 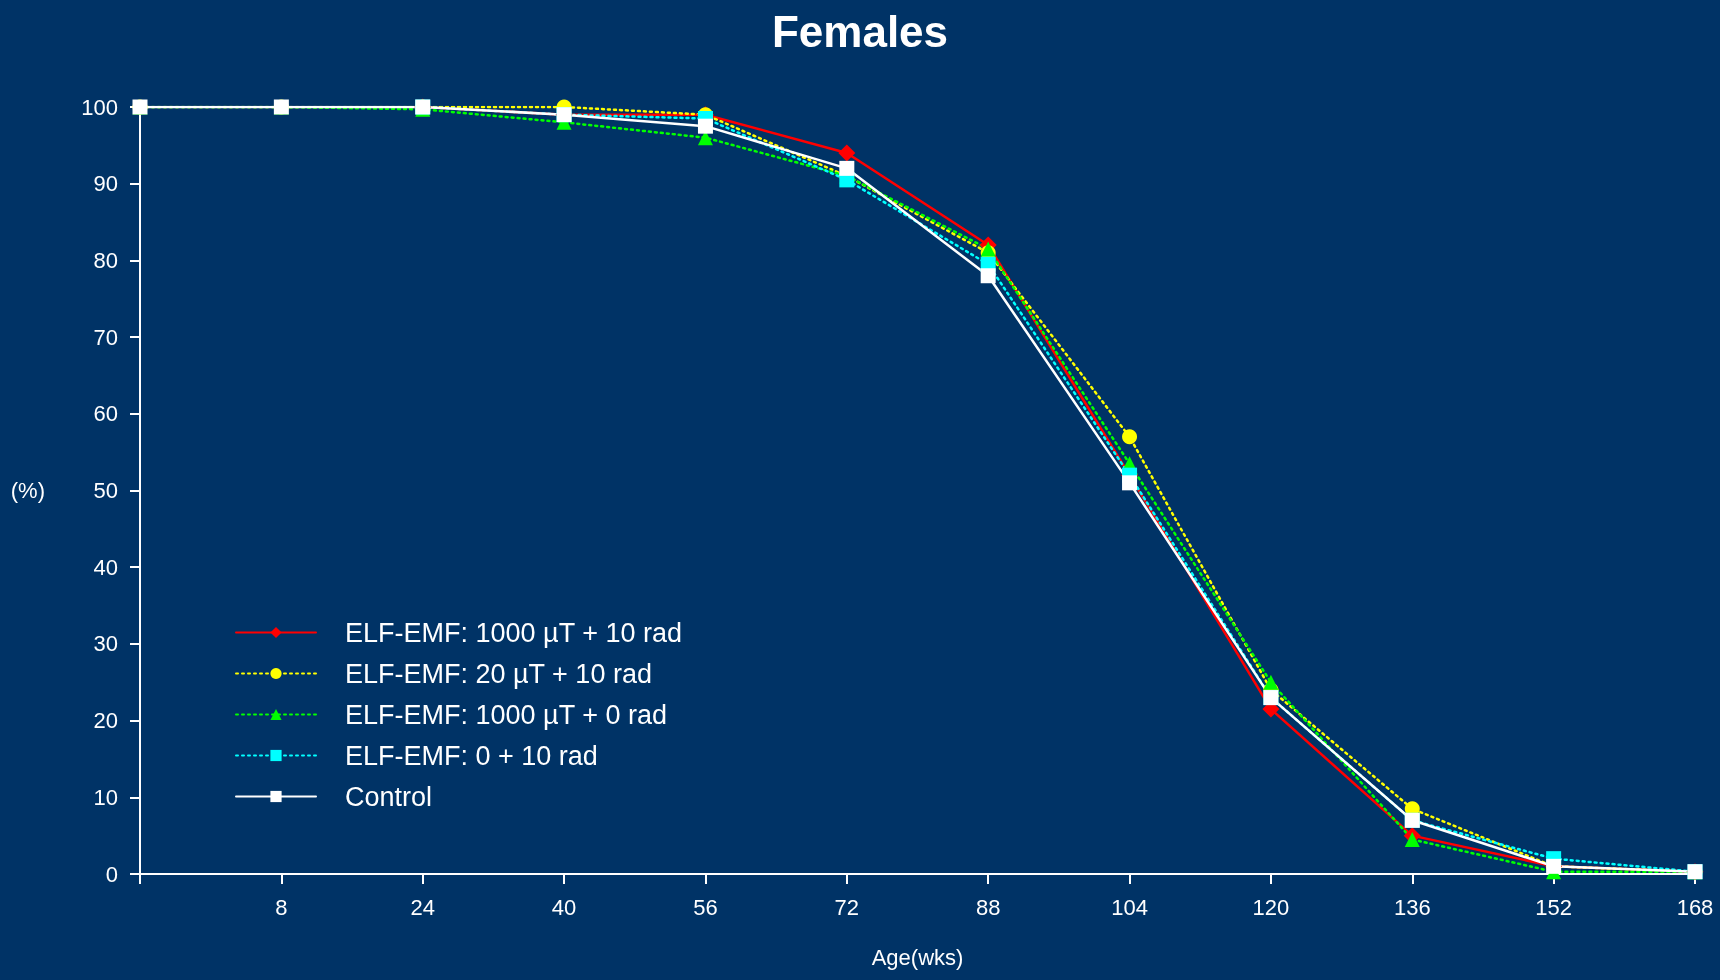 What do you see at coordinates (105, 337) in the screenshot?
I see `y-tick-label: 70` at bounding box center [105, 337].